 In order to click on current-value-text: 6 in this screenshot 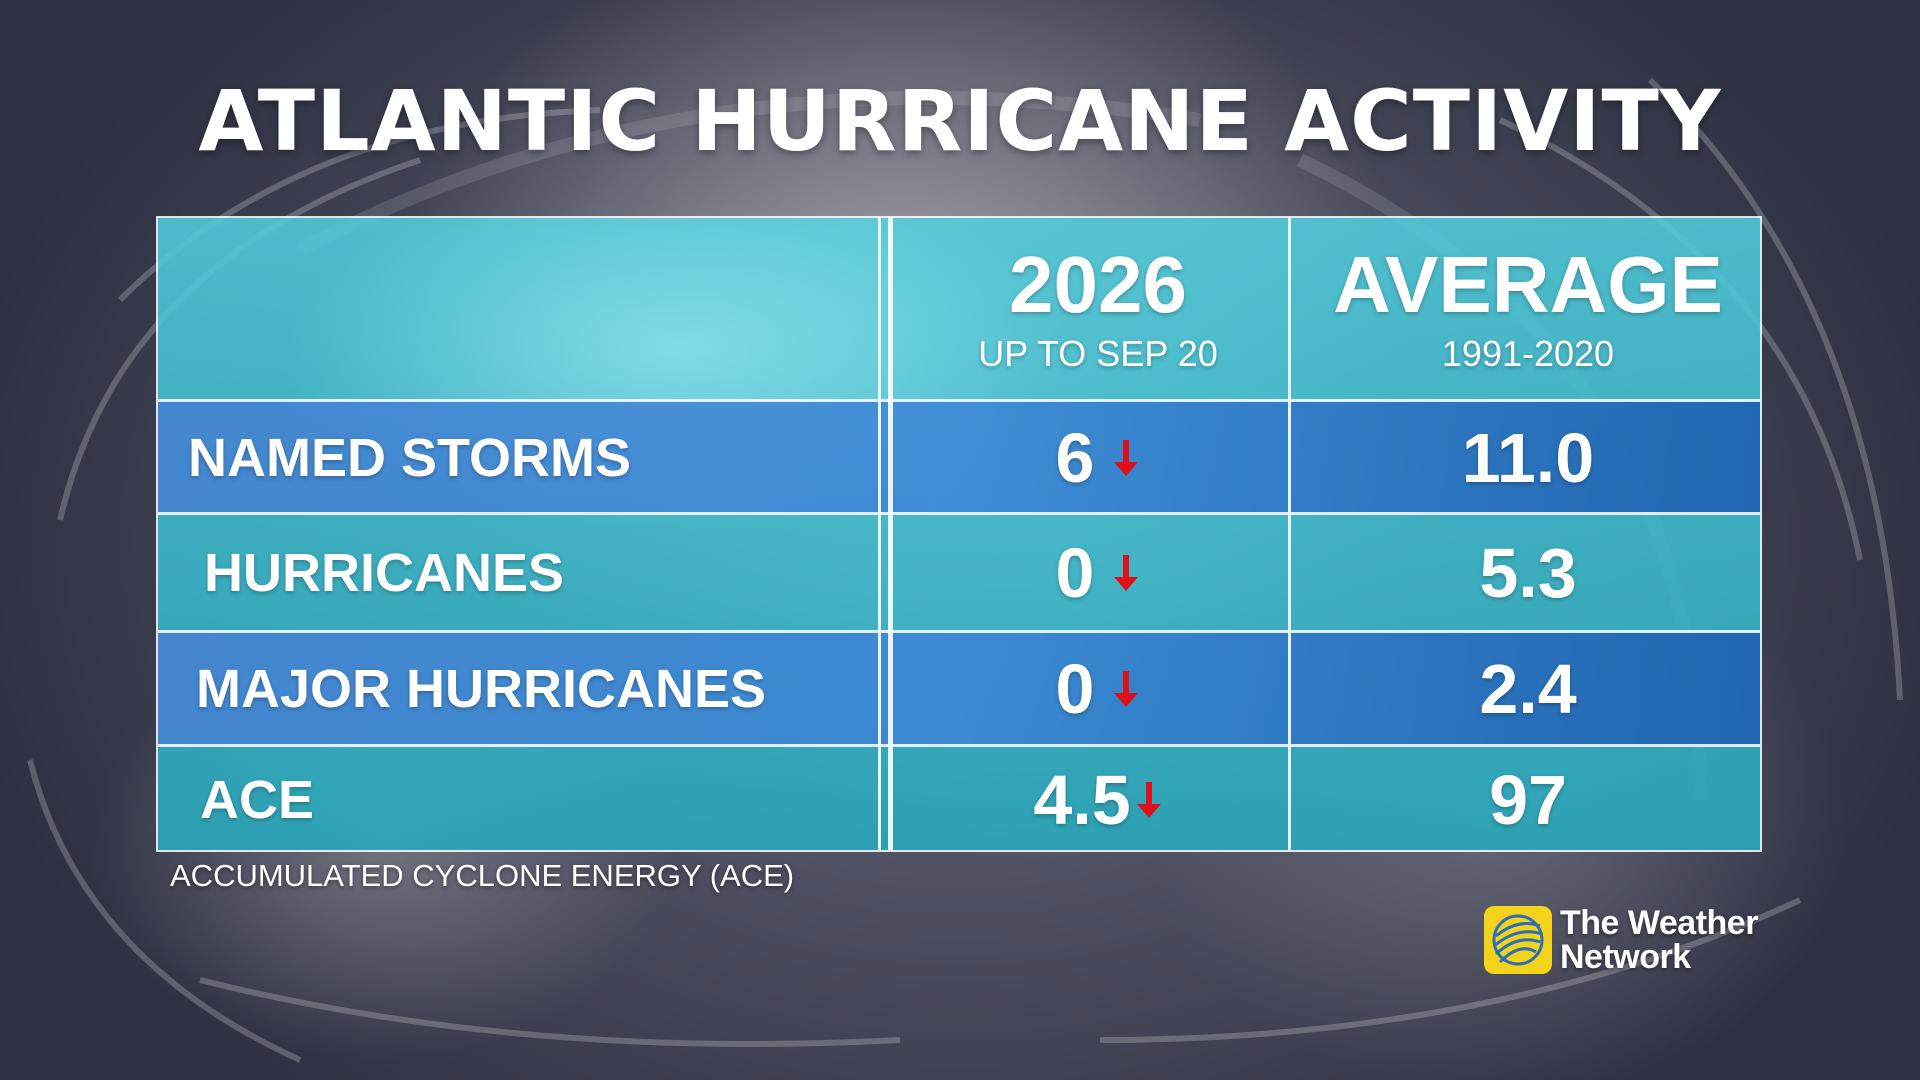, I will do `click(1075, 457)`.